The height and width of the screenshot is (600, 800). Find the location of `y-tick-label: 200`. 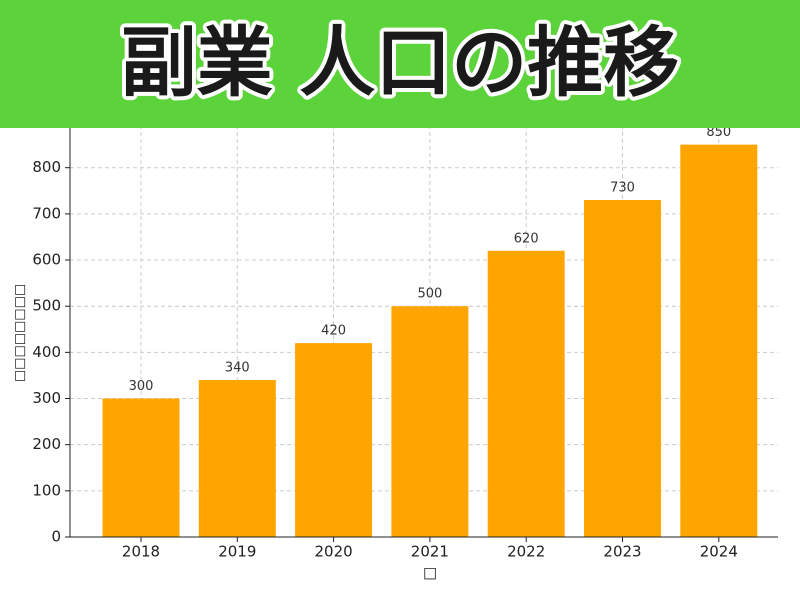

y-tick-label: 200 is located at coordinates (46, 444).